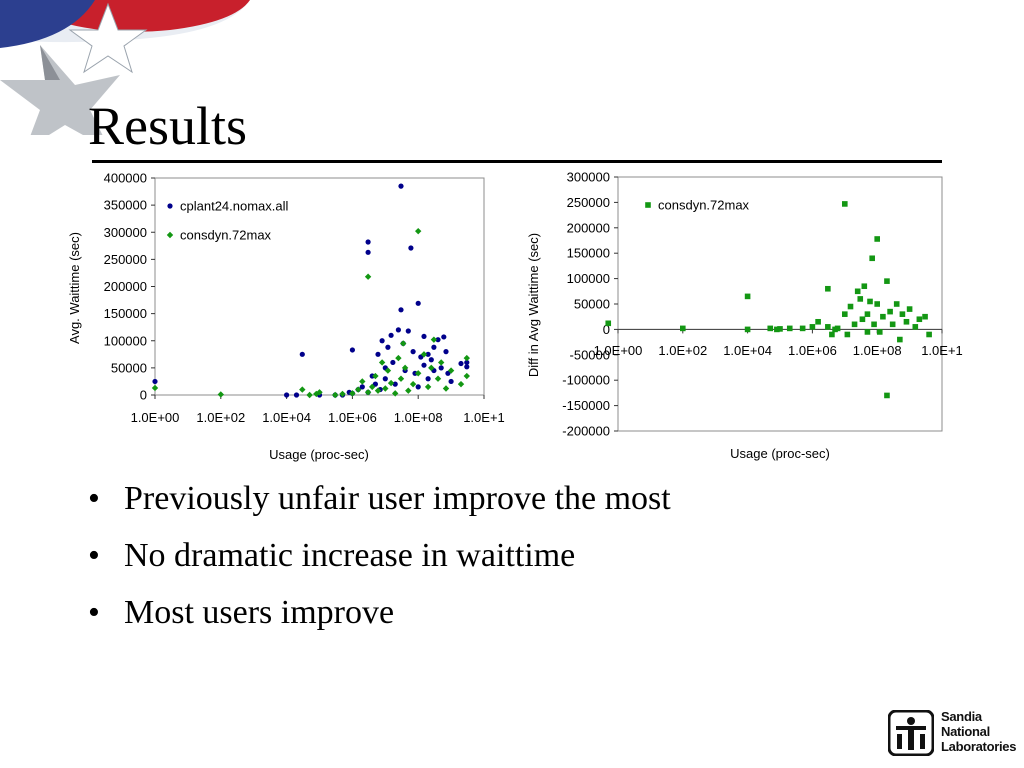  I want to click on title-underline, so click(517, 161).